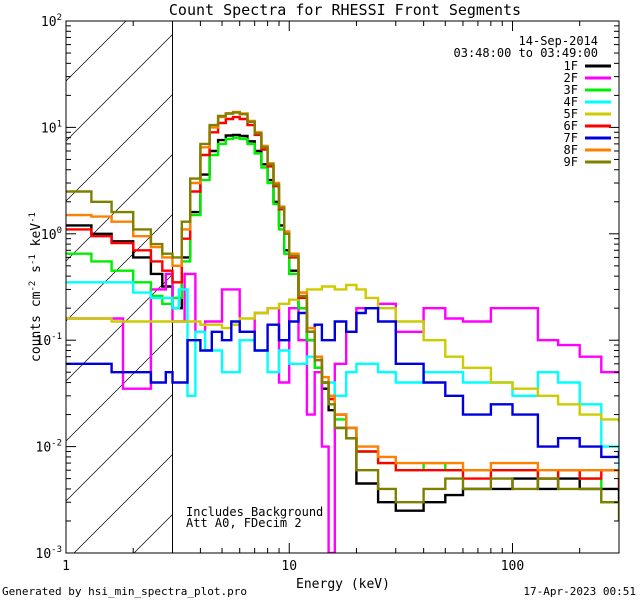 The width and height of the screenshot is (640, 600). Describe the element at coordinates (49, 553) in the screenshot. I see `y-tick-label: 10⁻³` at that location.